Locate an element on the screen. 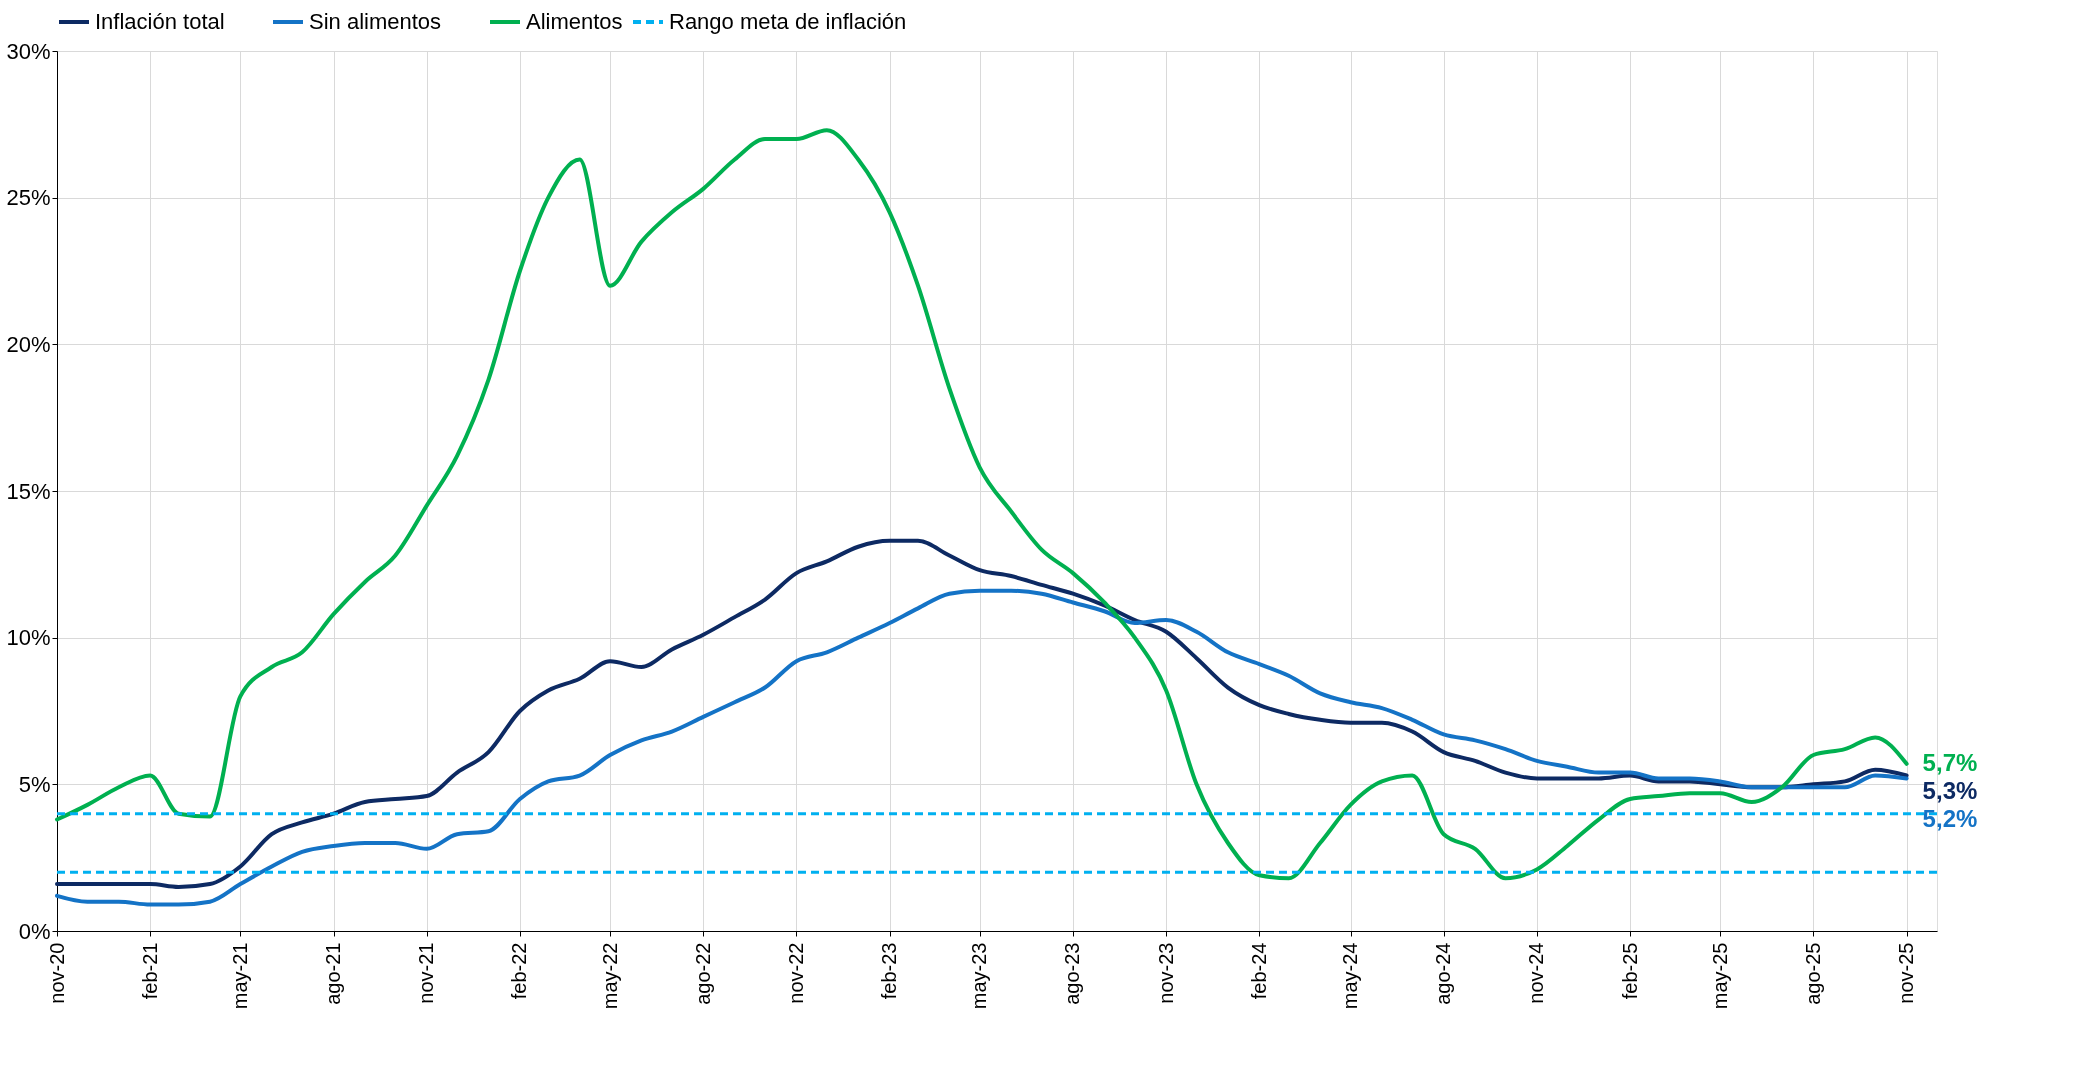  x-tick-label: feb-21 is located at coordinates (149, 971).